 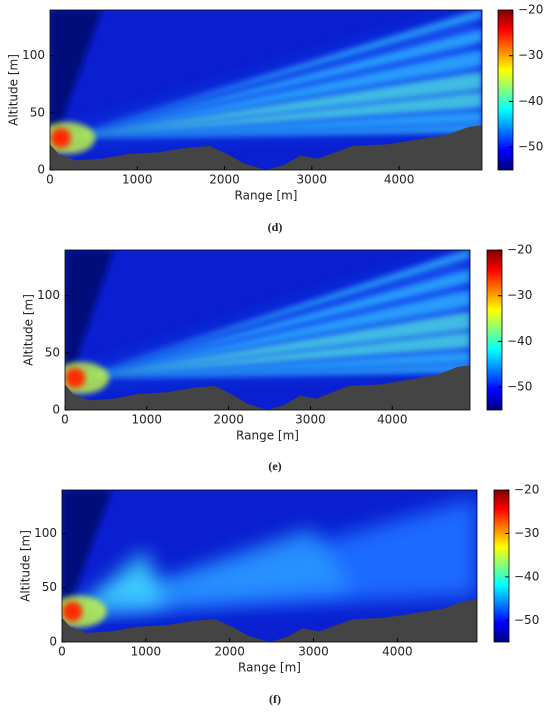 I want to click on plume-near, so click(x=120, y=581).